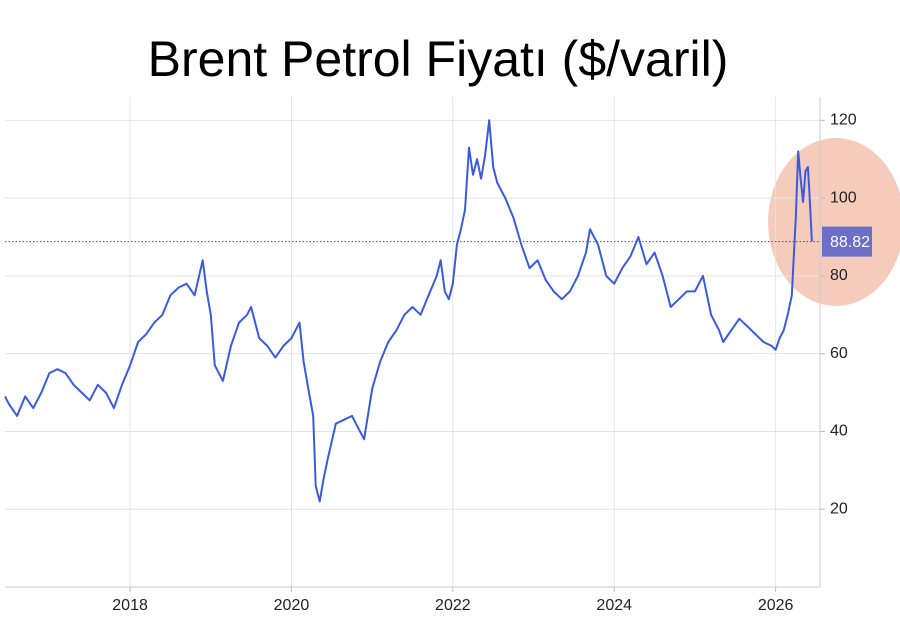 The height and width of the screenshot is (626, 900). What do you see at coordinates (776, 605) in the screenshot?
I see `x-tick-label: 2026` at bounding box center [776, 605].